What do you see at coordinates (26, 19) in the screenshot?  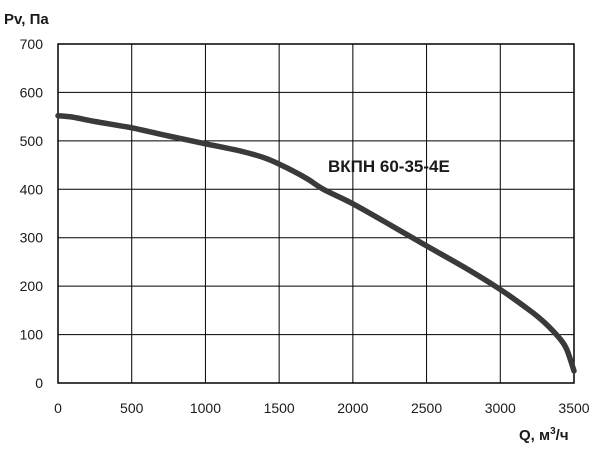 I see `y-axis-label: Pv, Па` at bounding box center [26, 19].